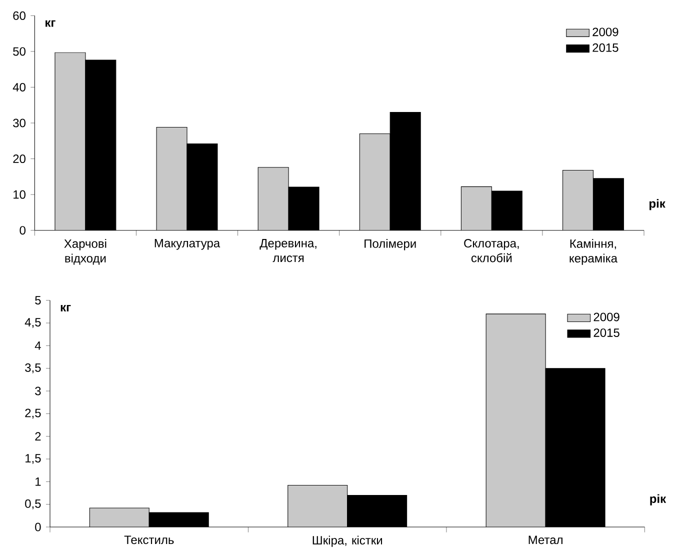  I want to click on y-tick-label: 50, so click(19, 51).